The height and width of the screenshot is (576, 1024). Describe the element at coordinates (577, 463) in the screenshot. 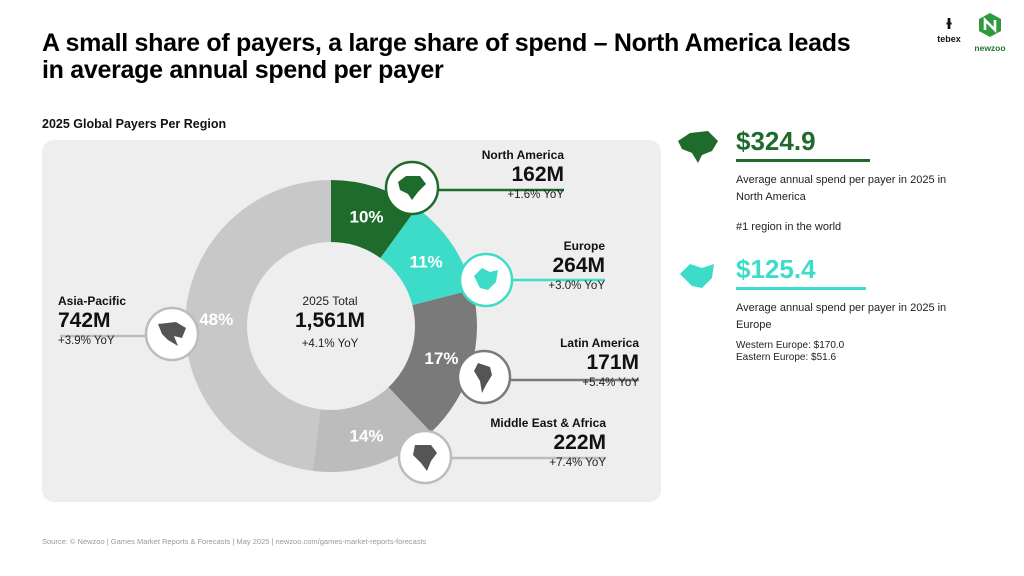

I see `region-yoy: +7.4% YoY` at that location.